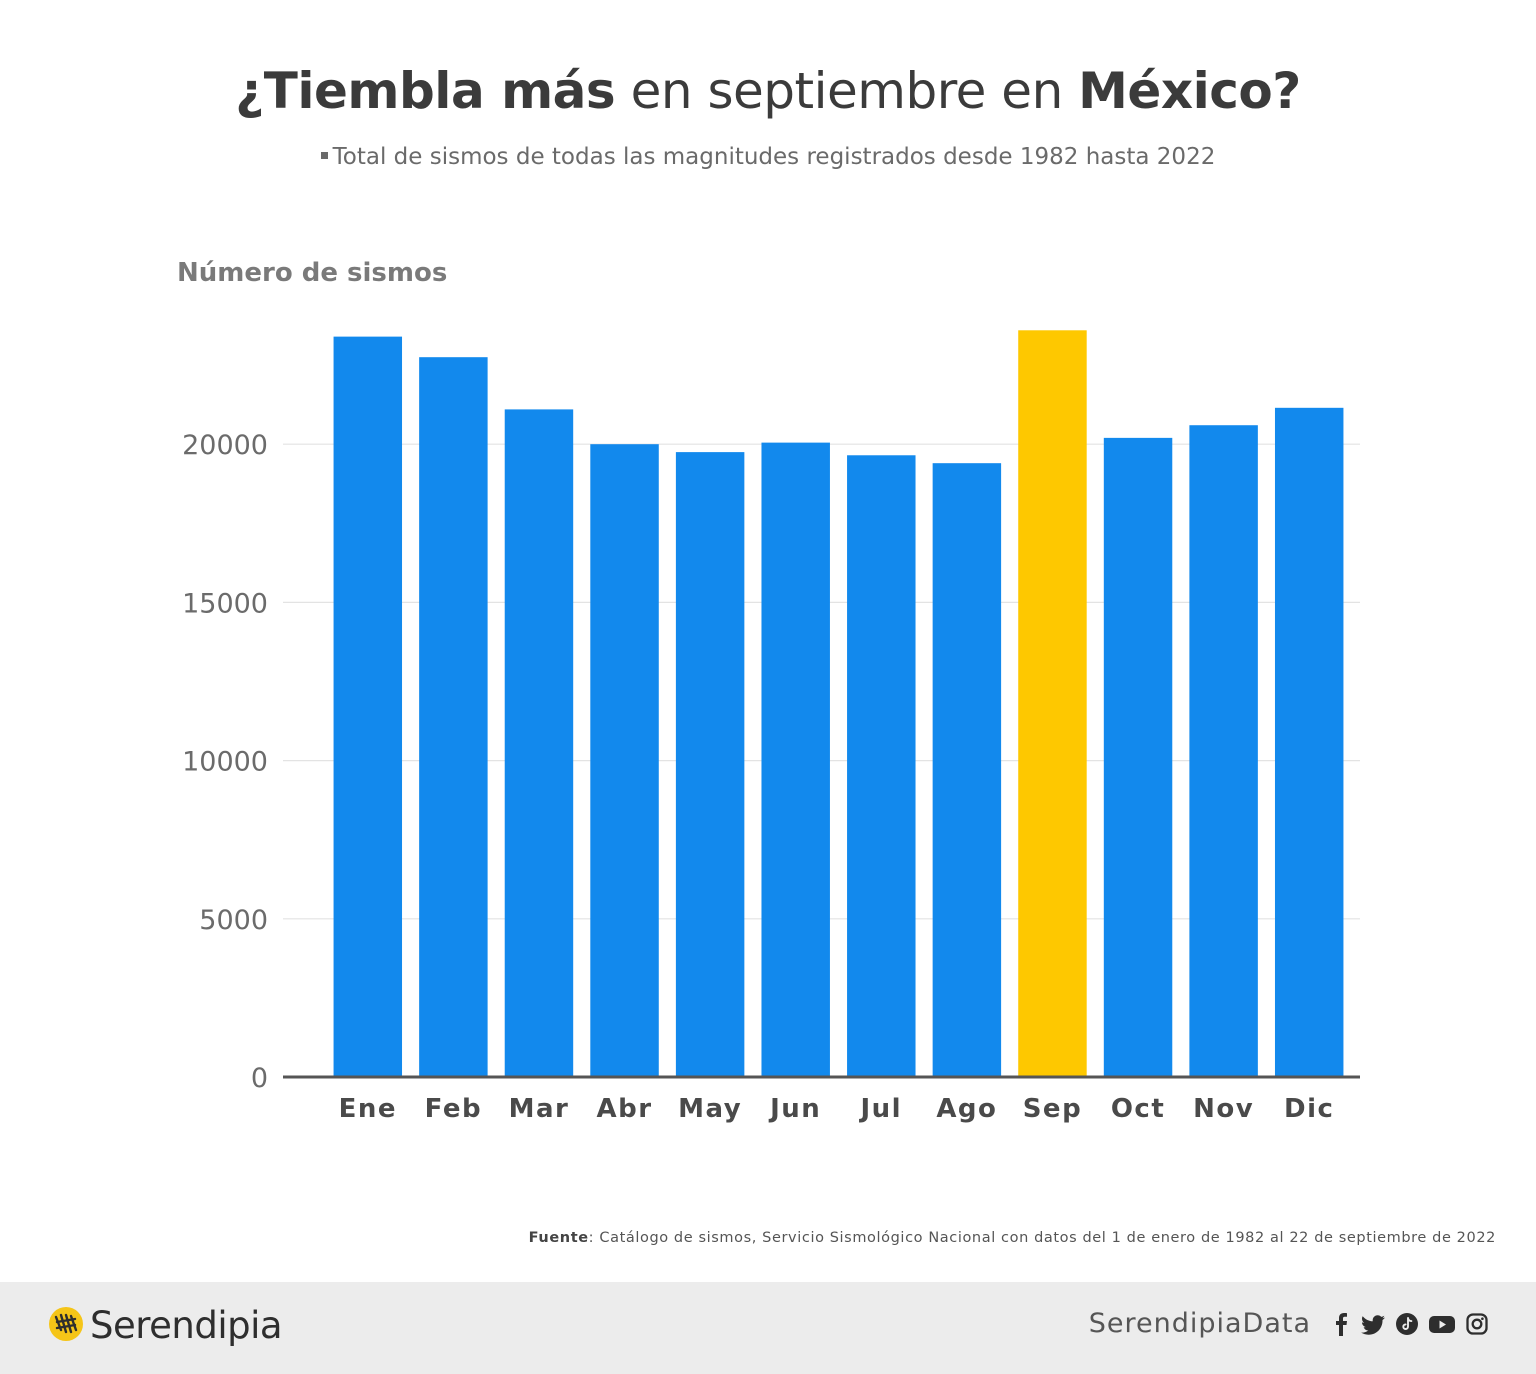  I want to click on x-tick-label: Nov, so click(1223, 1109).